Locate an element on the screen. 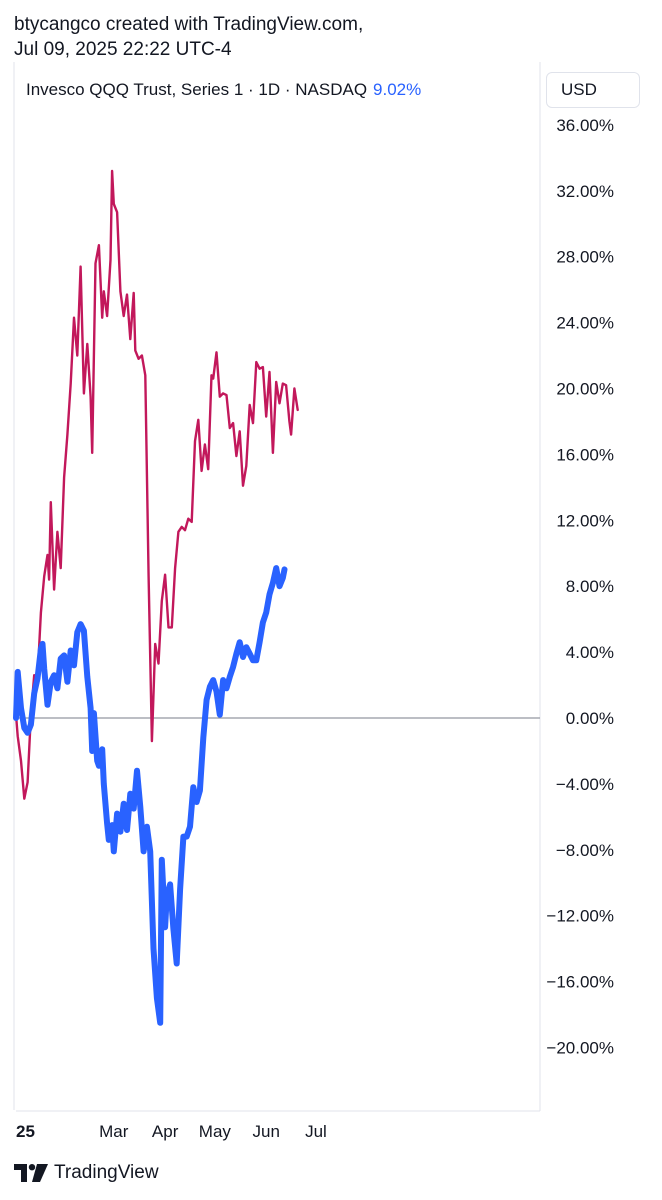 This screenshot has height=1200, width=662. y-tick-label: 0.00% is located at coordinates (590, 718).